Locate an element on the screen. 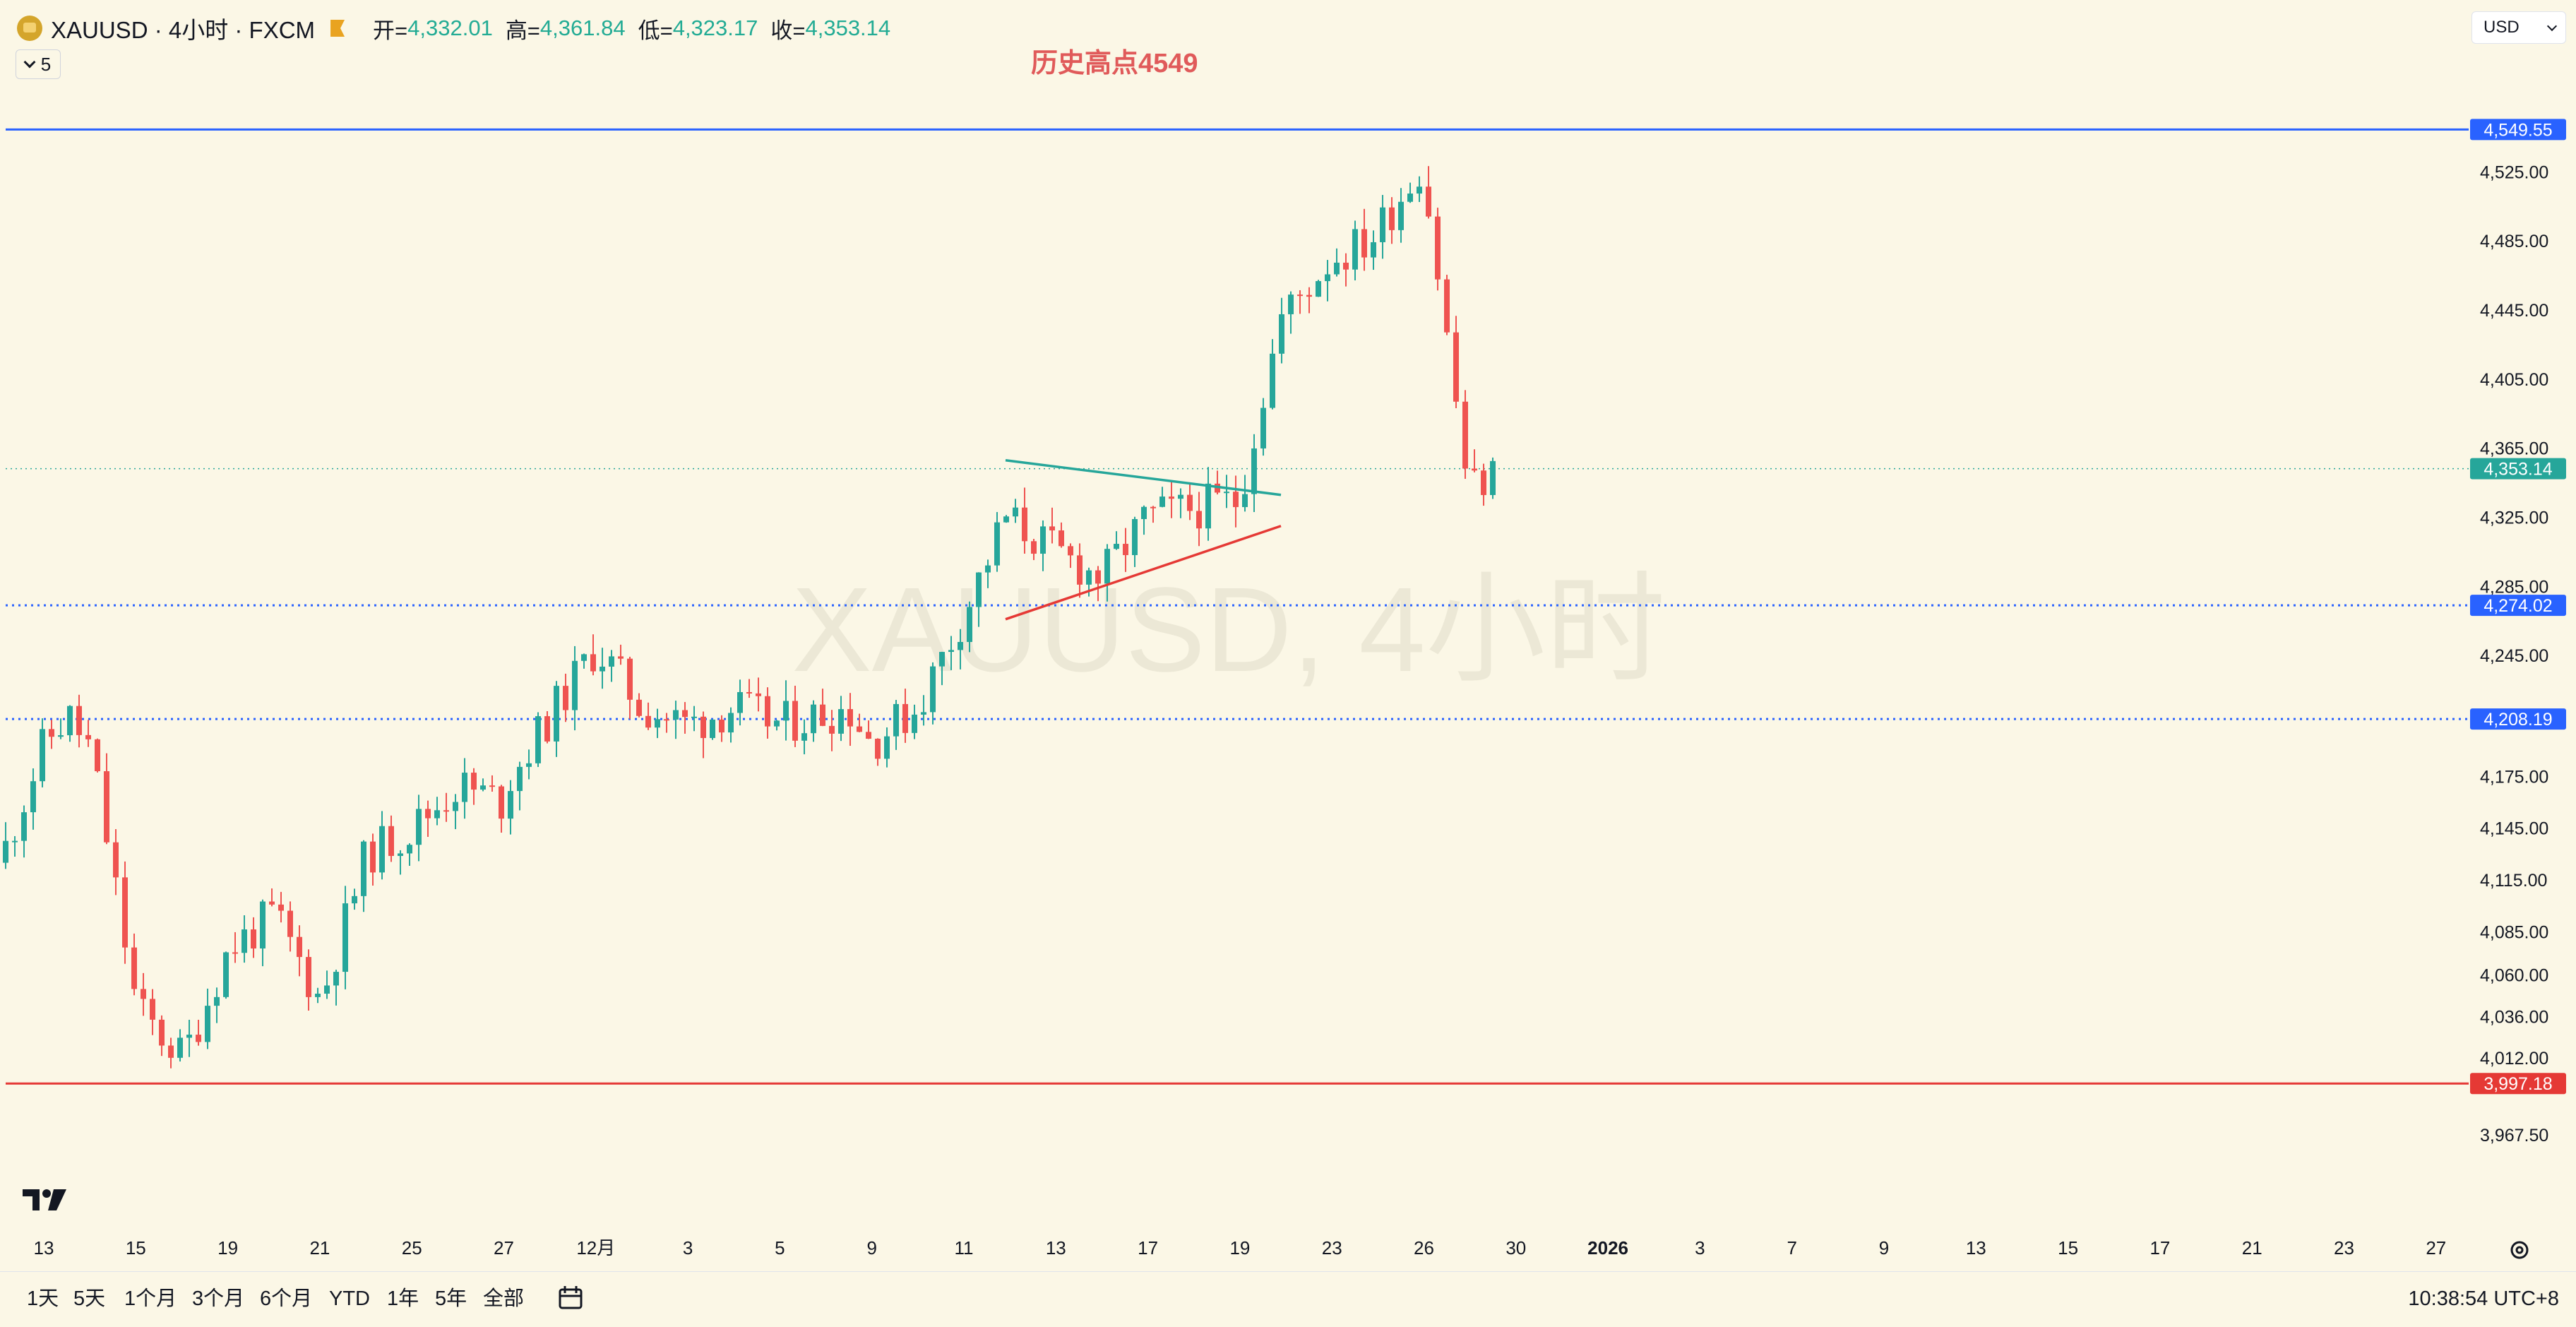  utc-clock: 10:38:54 UTC+8 is located at coordinates (2483, 1298).